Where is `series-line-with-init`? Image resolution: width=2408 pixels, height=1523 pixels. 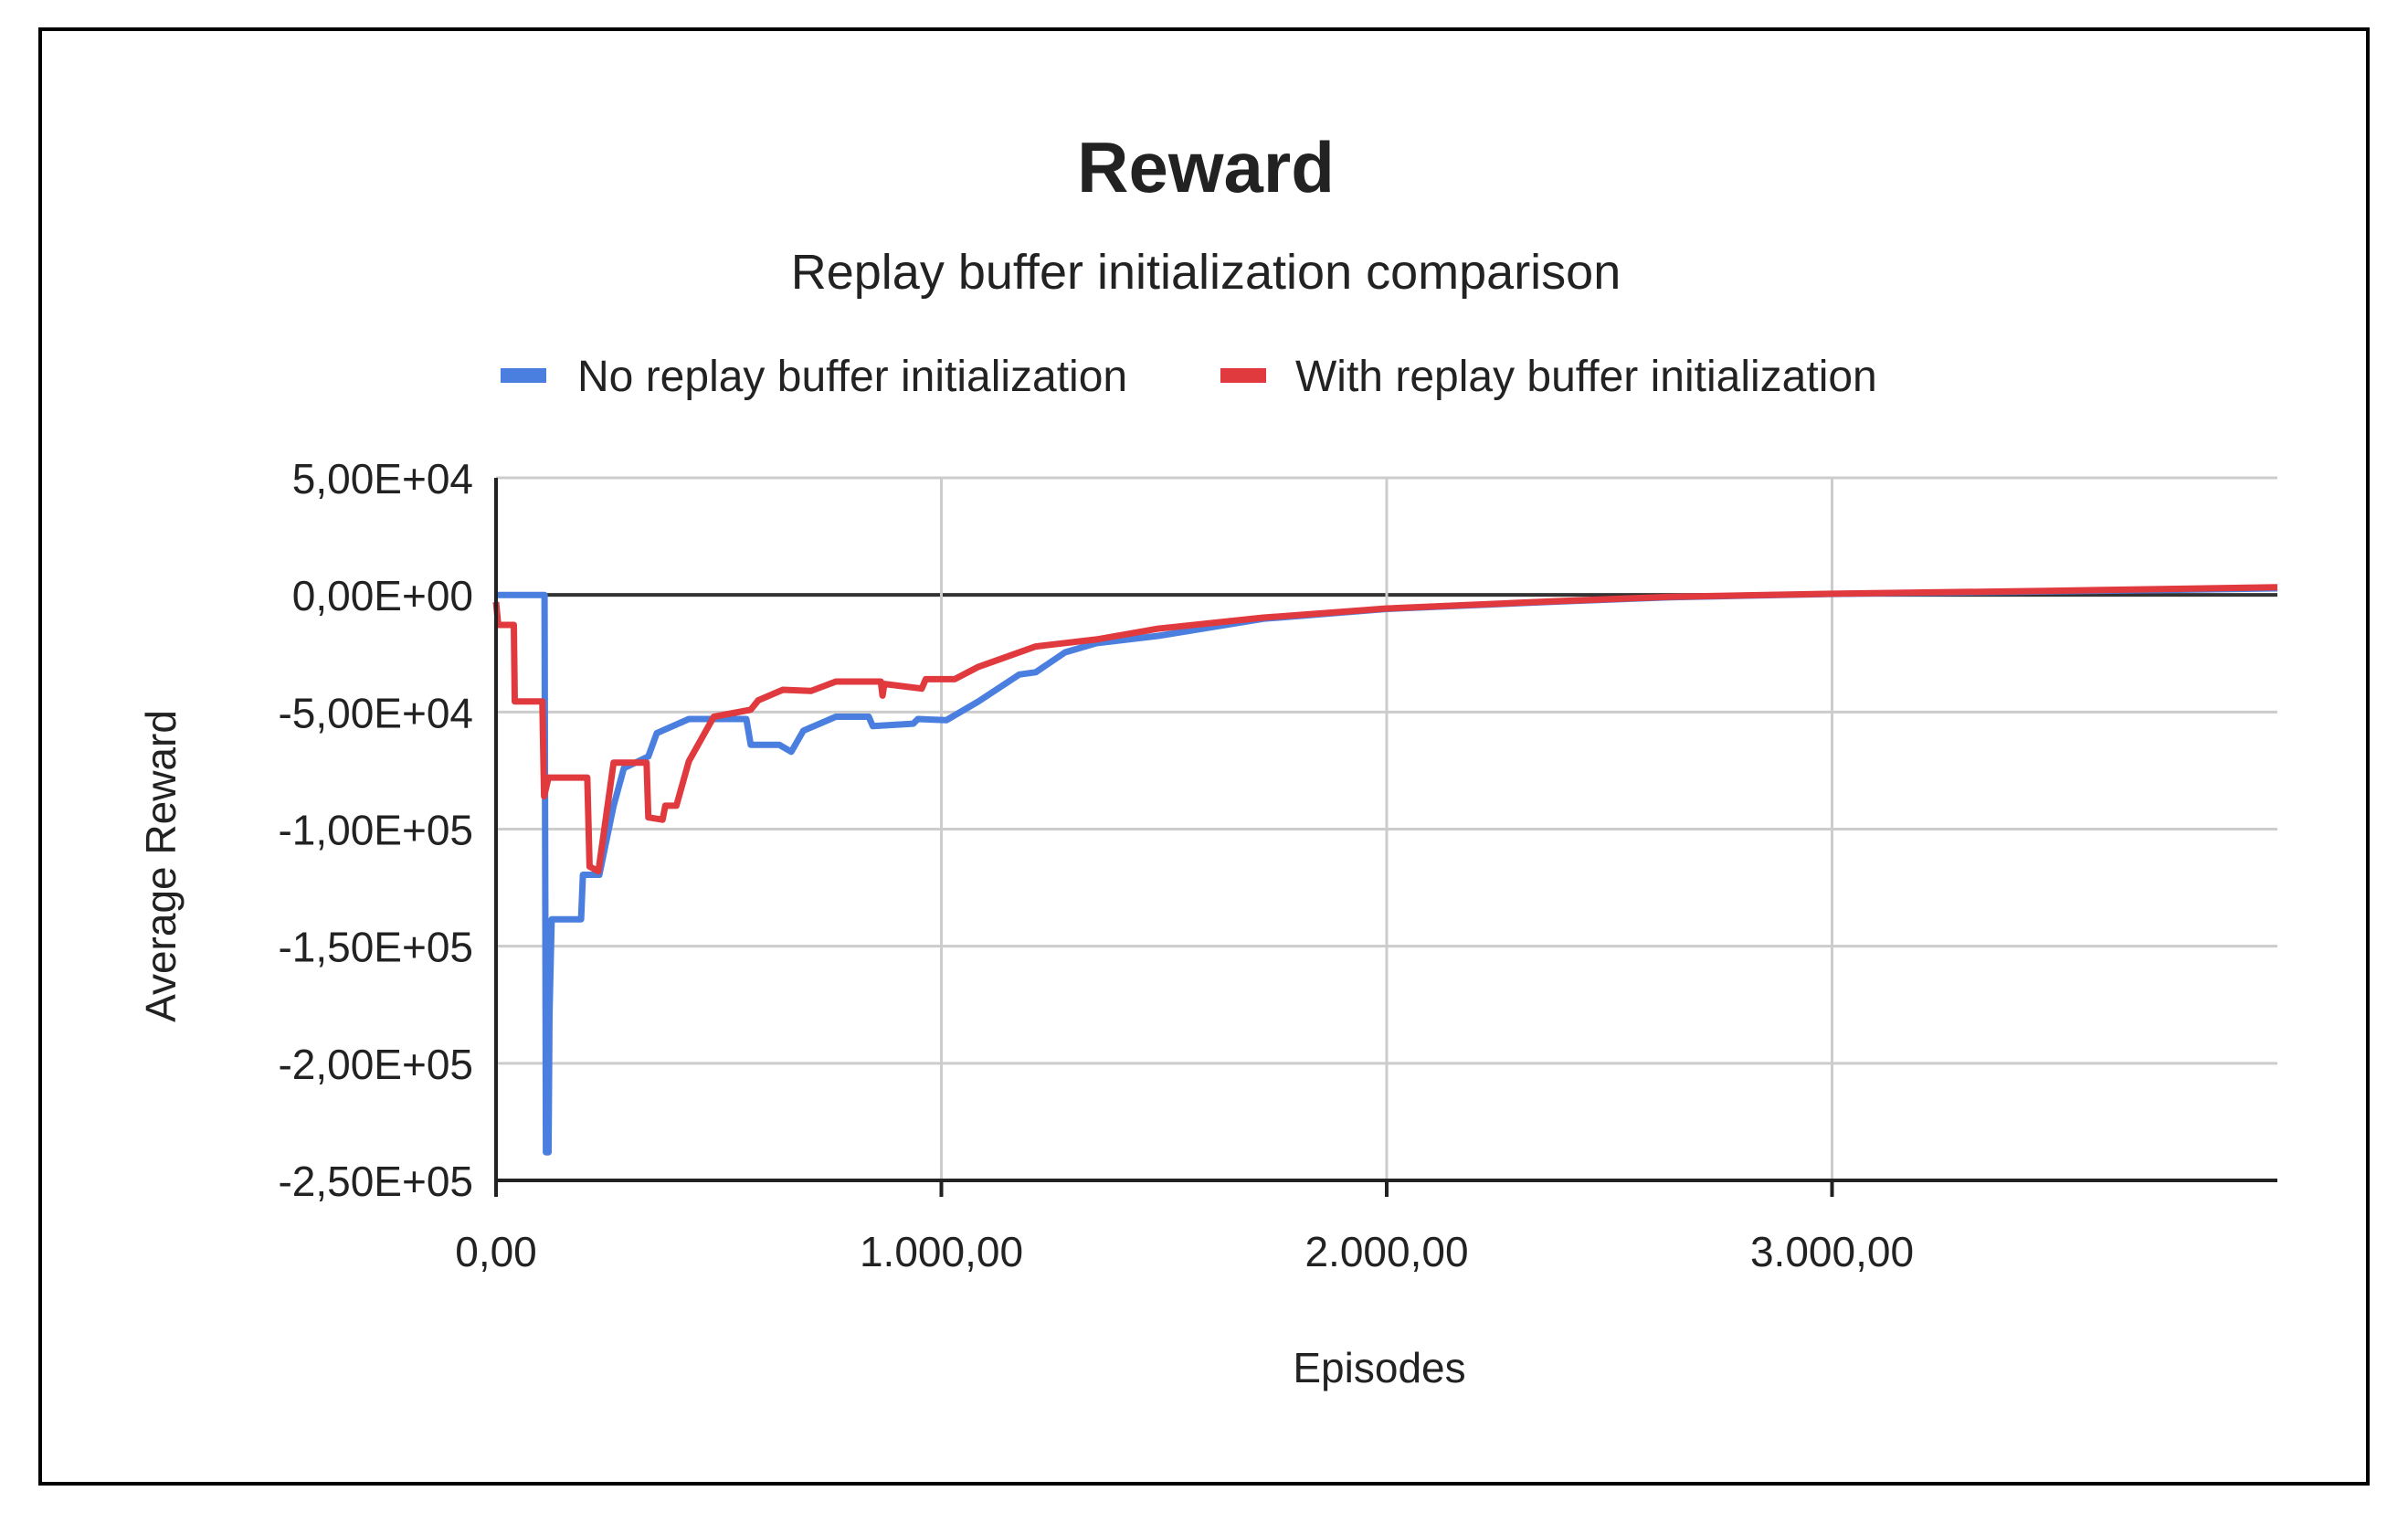
series-line-with-init is located at coordinates (1385, 729).